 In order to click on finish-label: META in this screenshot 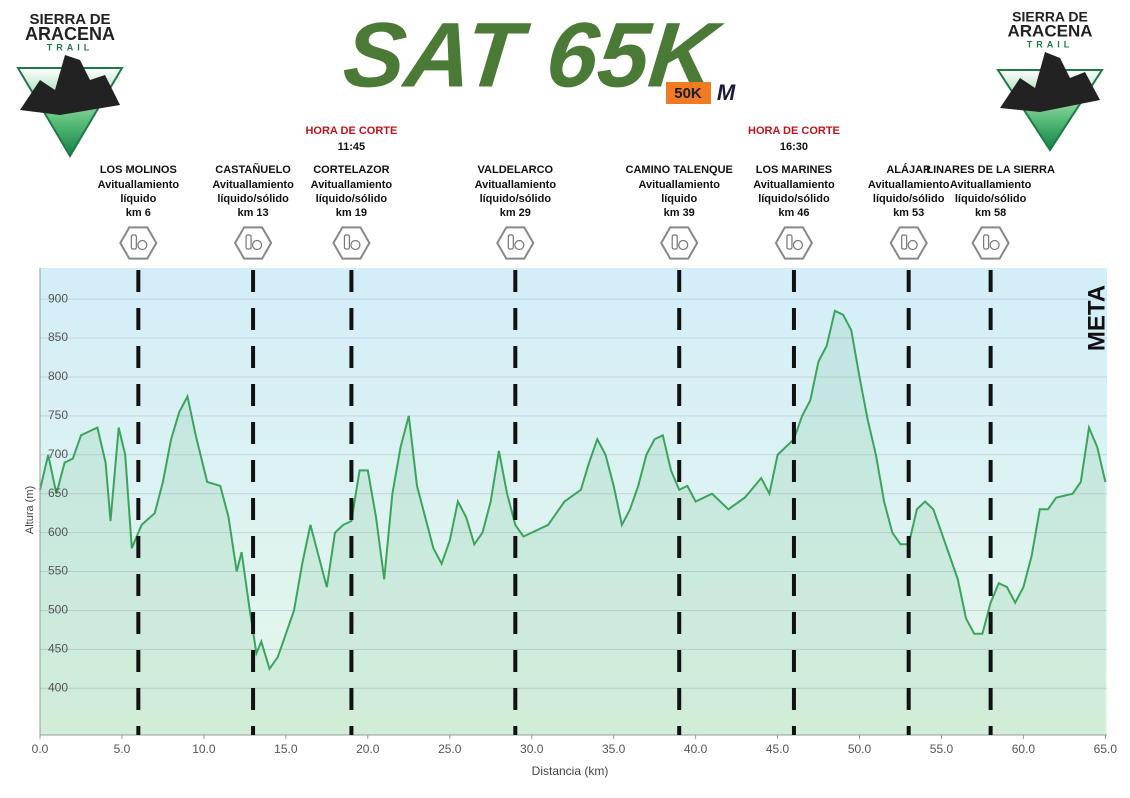, I will do `click(1096, 318)`.